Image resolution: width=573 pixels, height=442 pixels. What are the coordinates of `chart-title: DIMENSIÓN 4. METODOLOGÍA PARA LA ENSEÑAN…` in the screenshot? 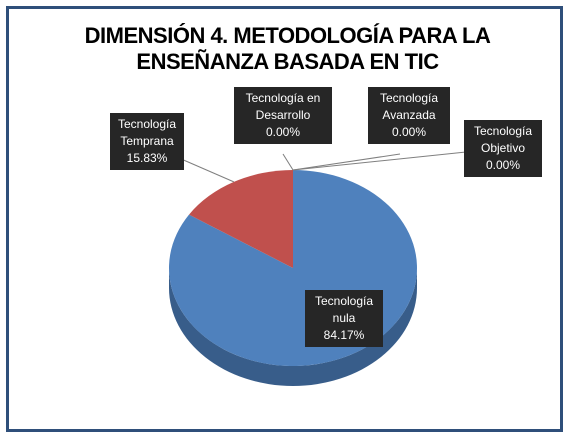 It's located at (287, 49).